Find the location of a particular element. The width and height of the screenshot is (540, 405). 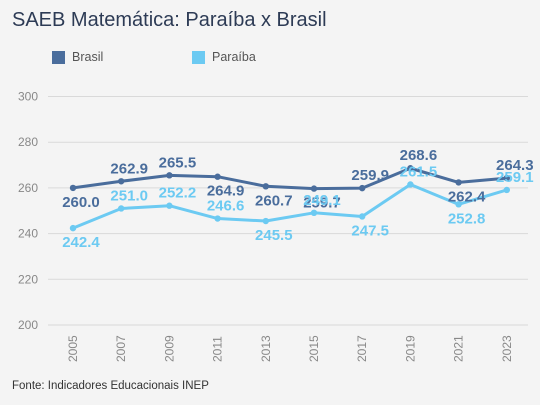

x-tick-label: 2021 is located at coordinates (459, 348).